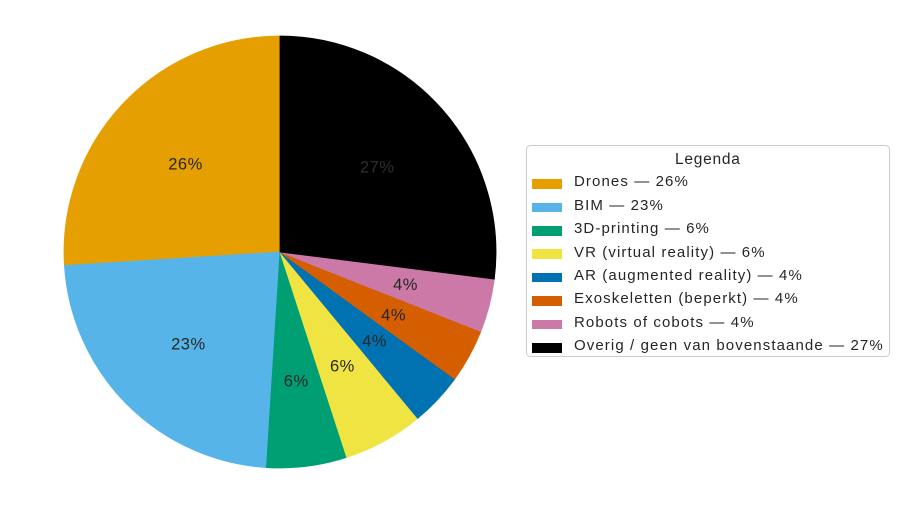 The width and height of the screenshot is (900, 507). What do you see at coordinates (185, 164) in the screenshot?
I see `svg-text: 26%` at bounding box center [185, 164].